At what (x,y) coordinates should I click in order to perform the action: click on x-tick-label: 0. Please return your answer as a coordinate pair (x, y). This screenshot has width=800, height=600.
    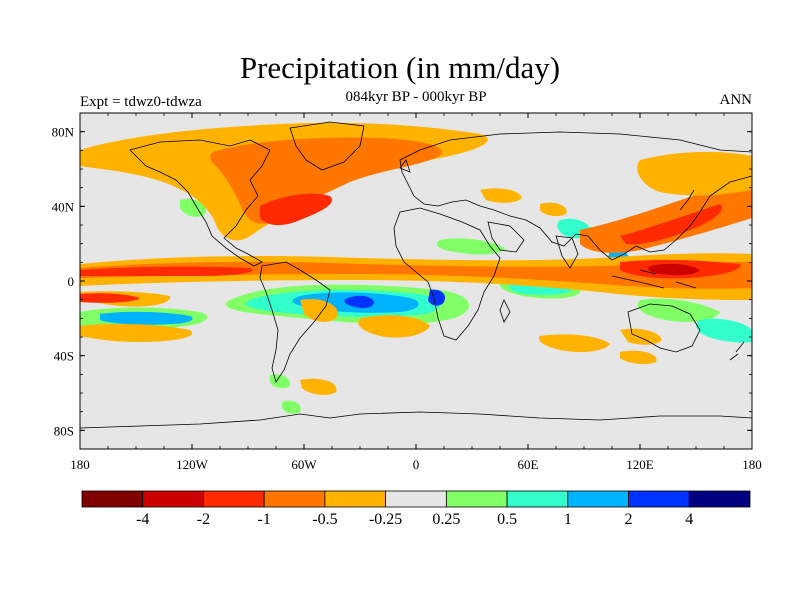
    Looking at the image, I should click on (416, 464).